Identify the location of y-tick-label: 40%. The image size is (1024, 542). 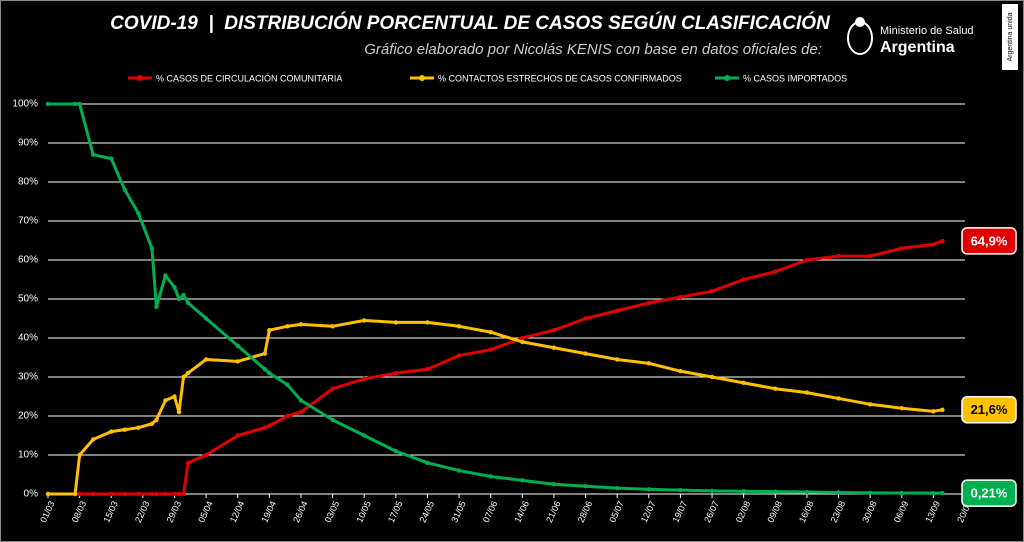
(28, 338).